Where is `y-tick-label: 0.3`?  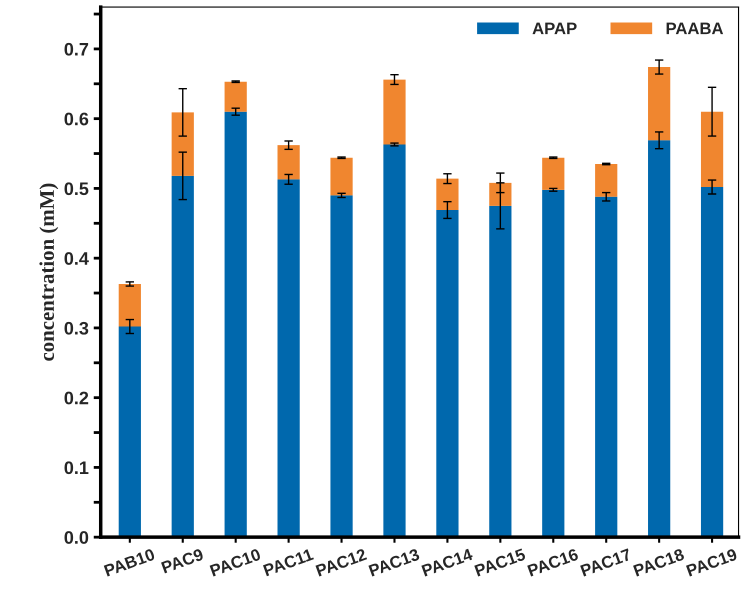 y-tick-label: 0.3 is located at coordinates (76, 328).